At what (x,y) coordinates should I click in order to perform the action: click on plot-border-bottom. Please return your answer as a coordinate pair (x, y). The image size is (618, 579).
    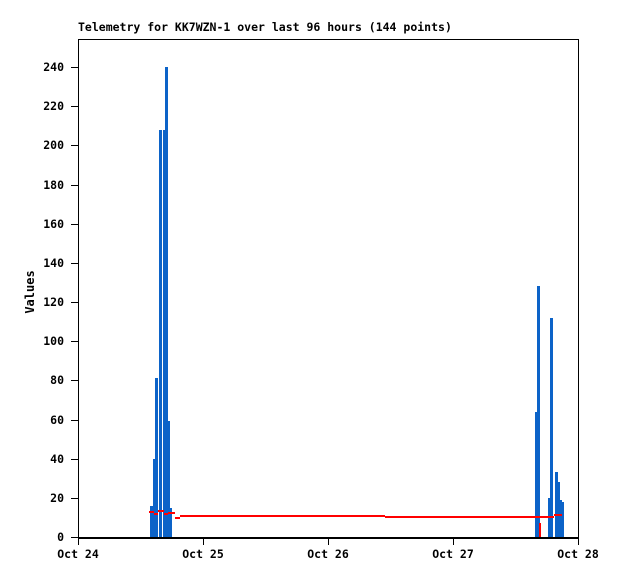
    Looking at the image, I should click on (328, 538).